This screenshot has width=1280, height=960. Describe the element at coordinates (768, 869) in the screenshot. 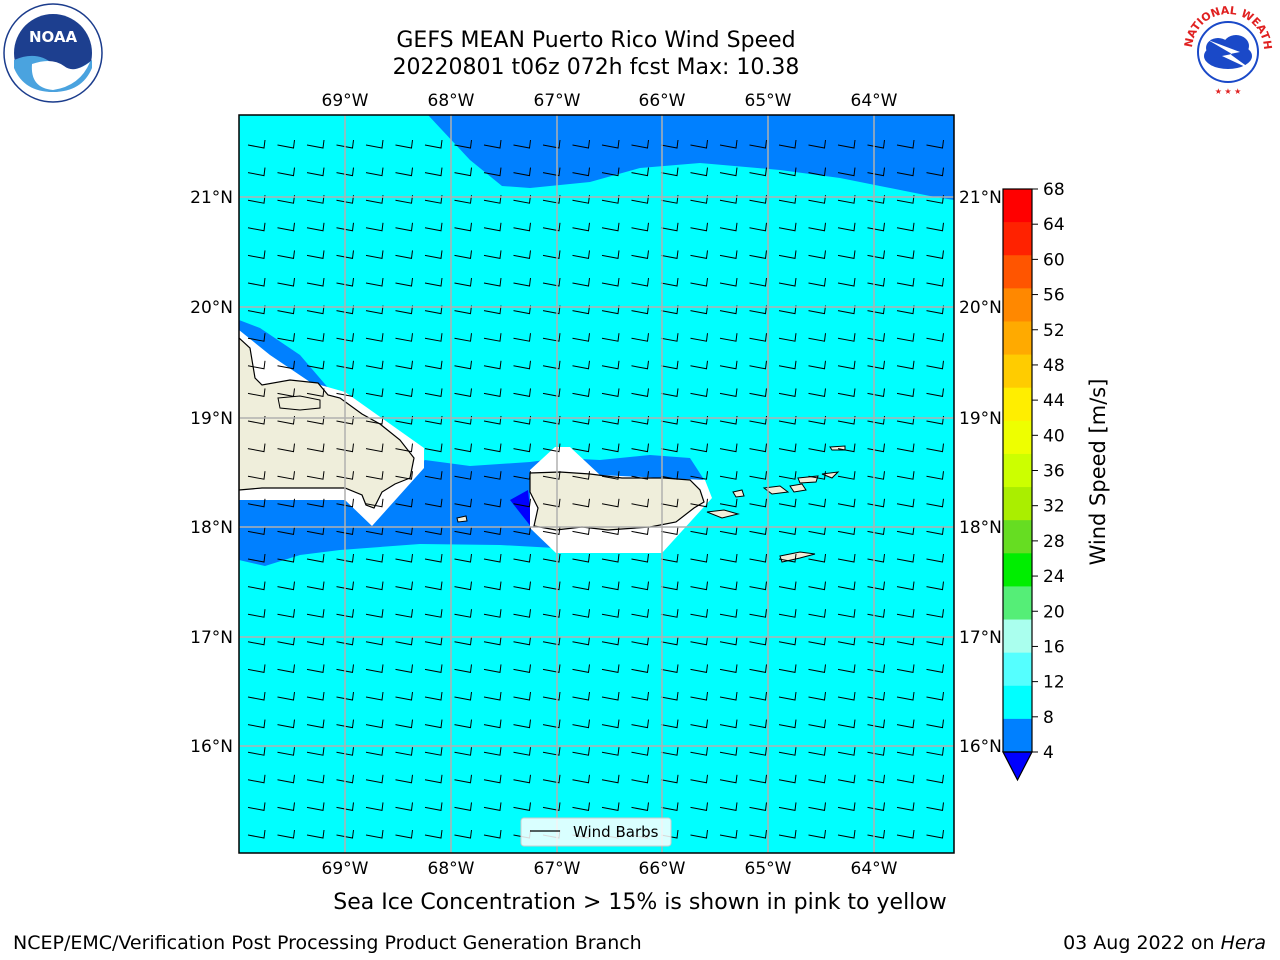

I see `lon-label: 65°W` at that location.